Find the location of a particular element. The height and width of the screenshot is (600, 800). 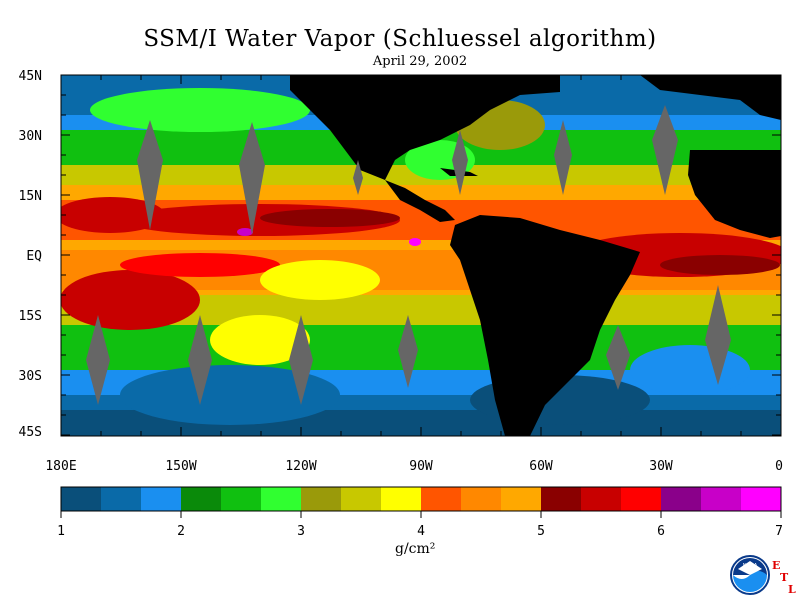

colorbar is located at coordinates (421, 499).